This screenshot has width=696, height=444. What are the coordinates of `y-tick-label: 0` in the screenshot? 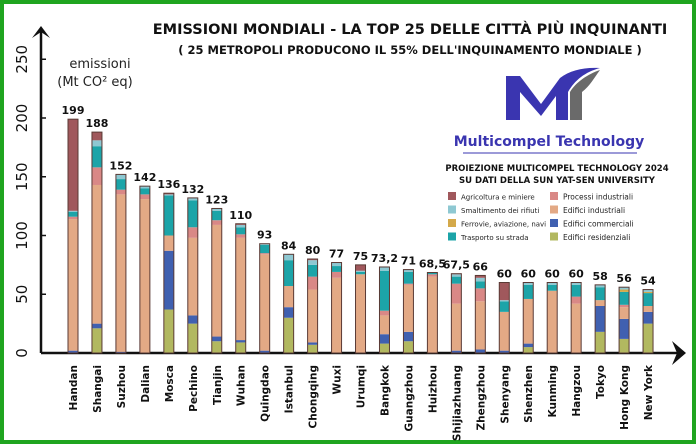 It's located at (22, 353).